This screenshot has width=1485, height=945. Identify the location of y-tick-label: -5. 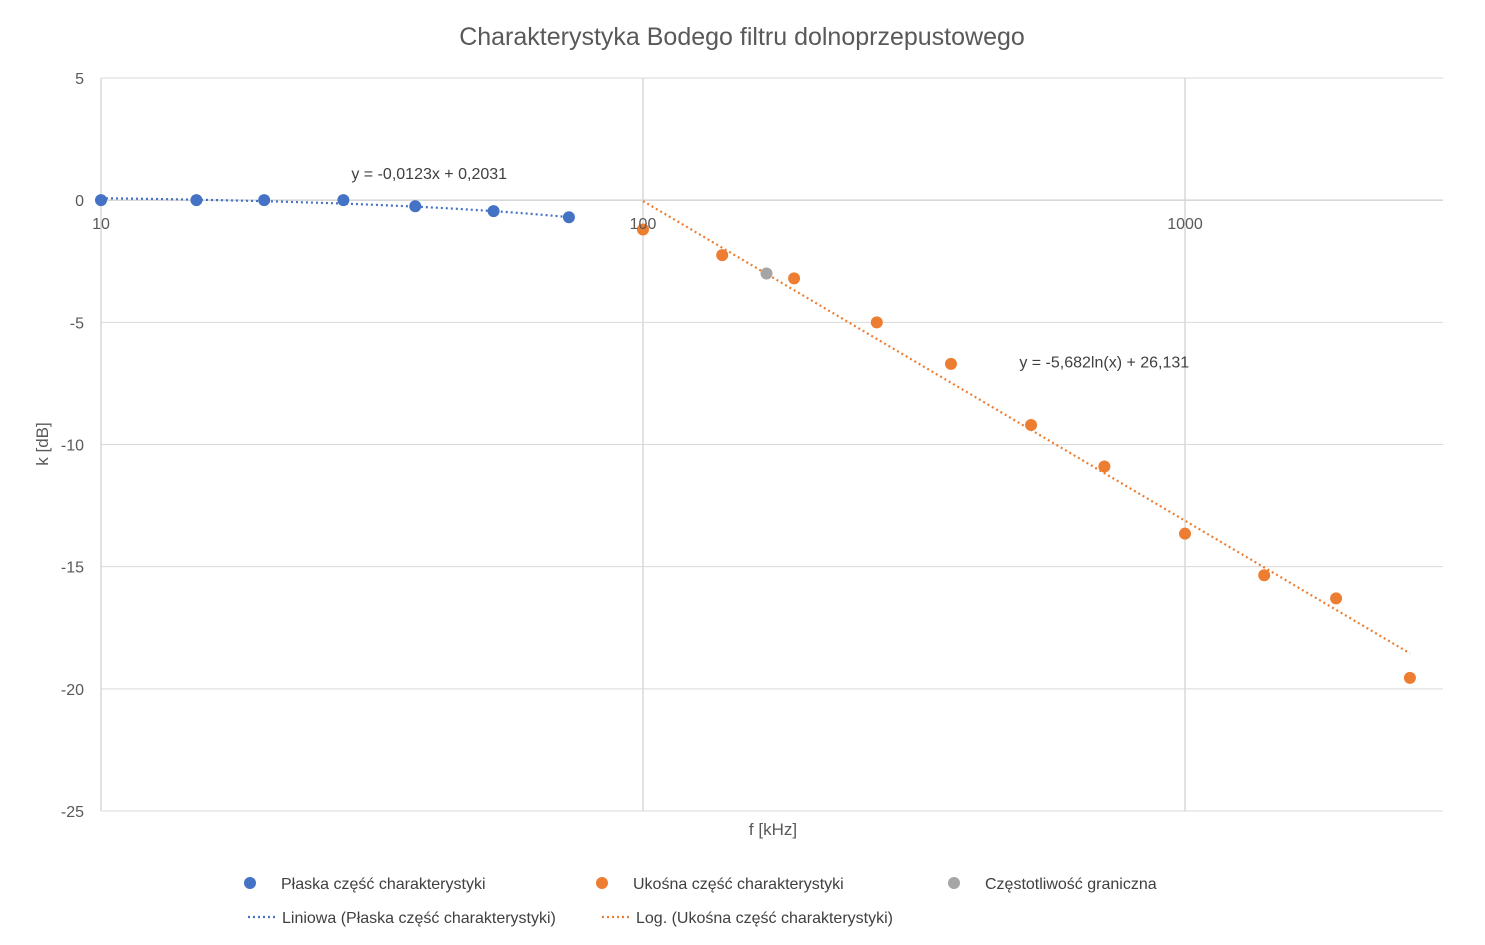
(77, 323).